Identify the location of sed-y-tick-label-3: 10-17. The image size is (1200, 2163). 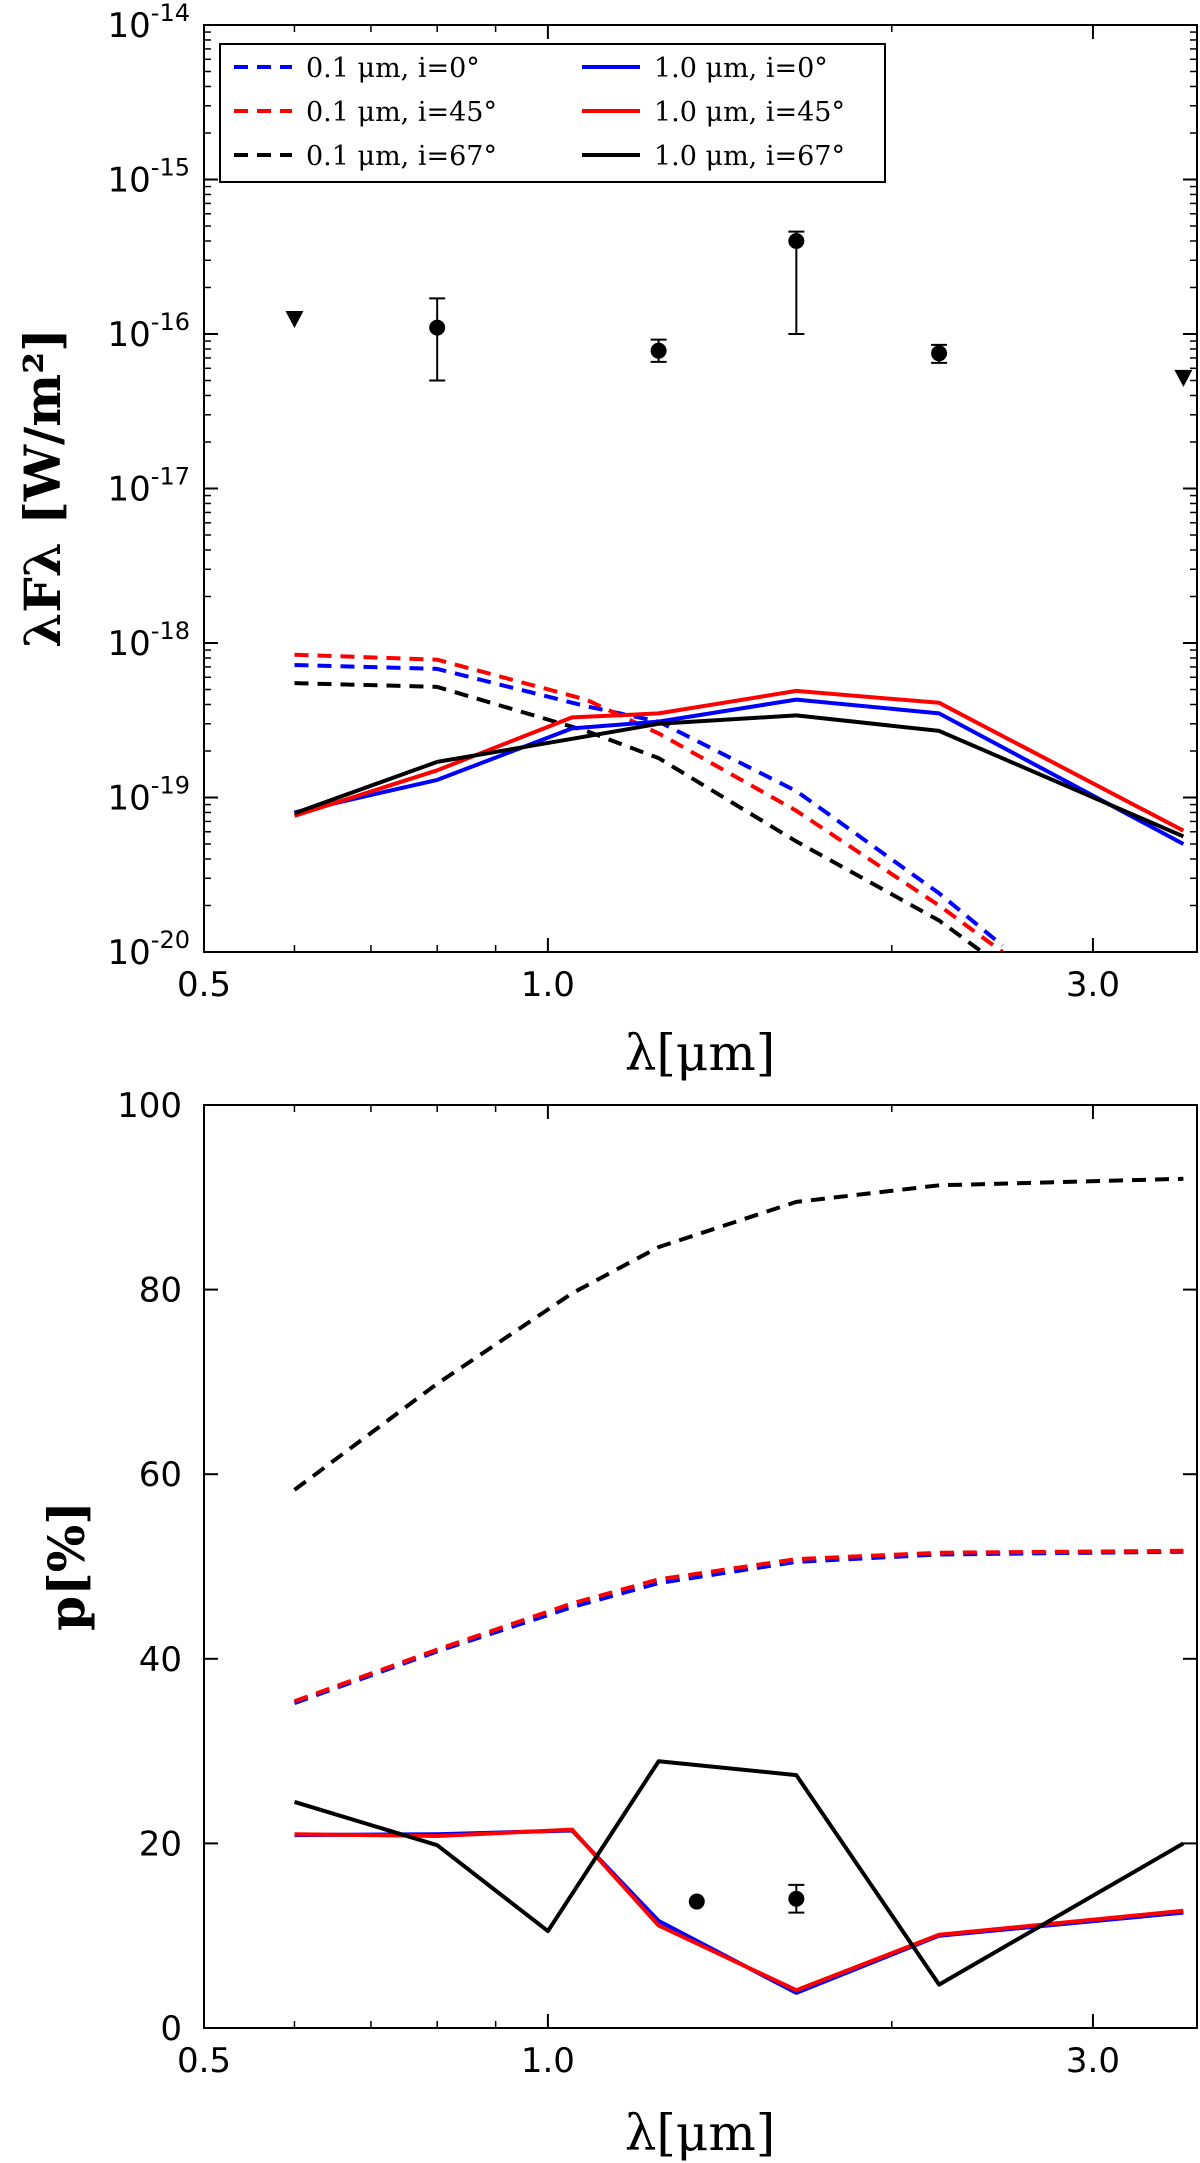
(149, 486).